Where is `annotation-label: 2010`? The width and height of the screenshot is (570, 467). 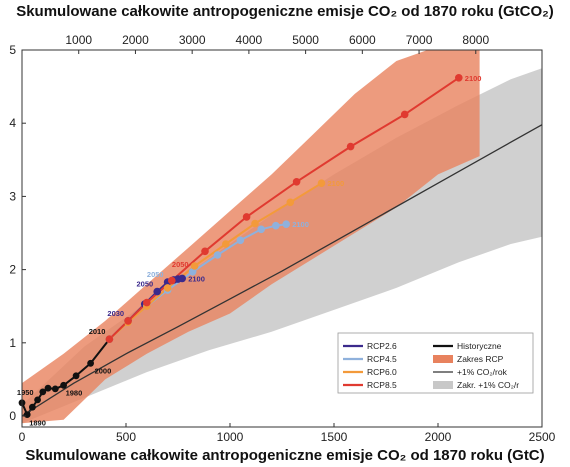 annotation-label: 2010 is located at coordinates (97, 331).